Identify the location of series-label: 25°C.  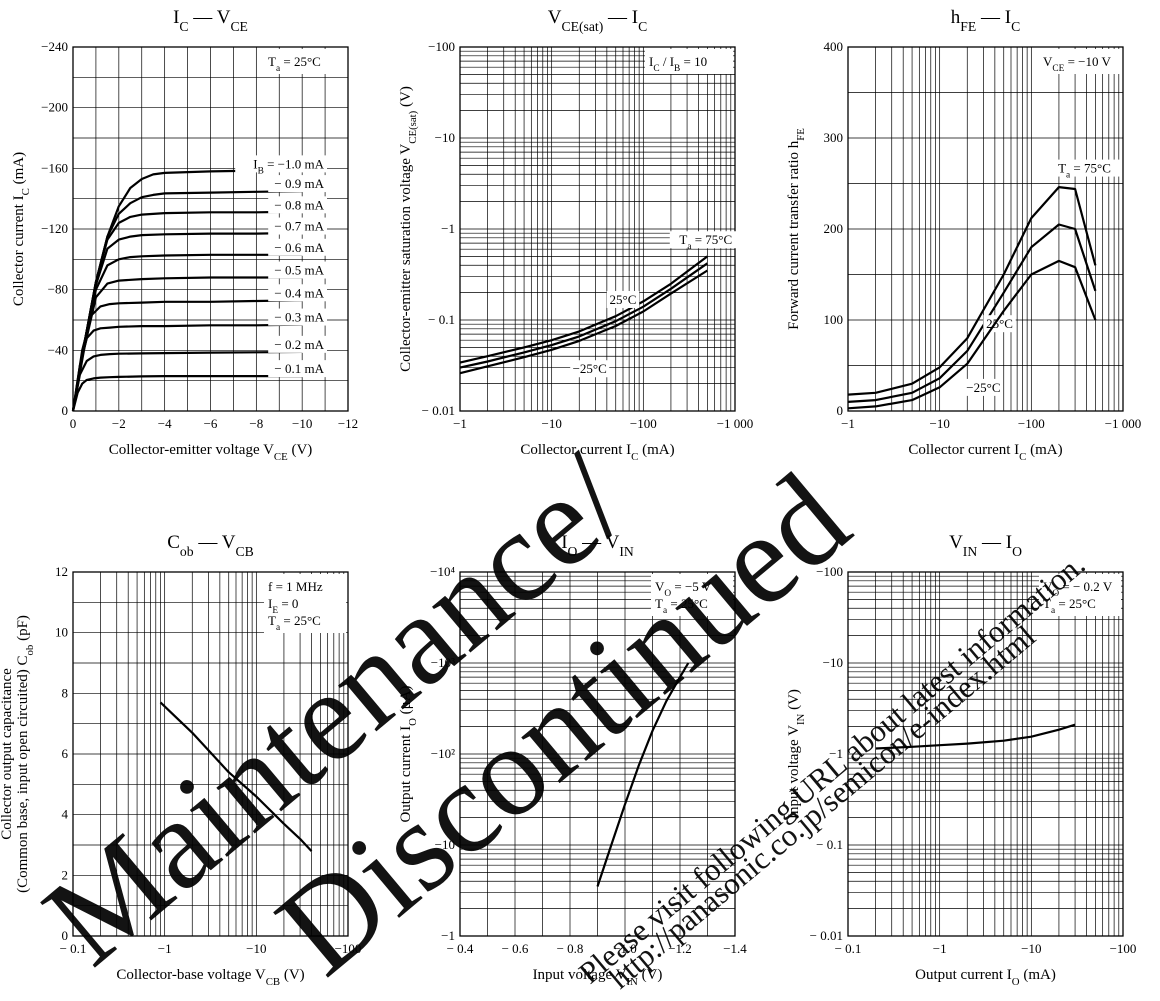
(623, 299).